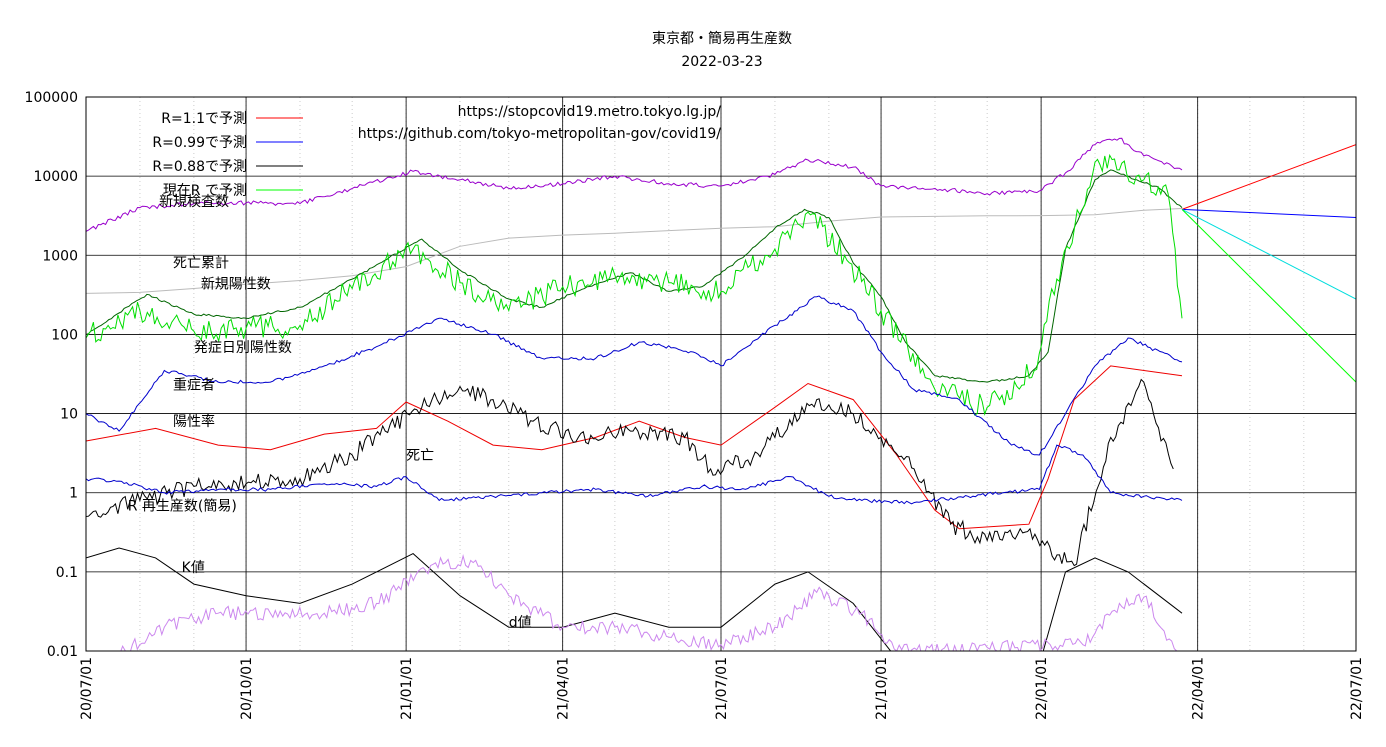 This screenshot has width=1386, height=747. I want to click on series-annotation: 死亡累計, so click(201, 264).